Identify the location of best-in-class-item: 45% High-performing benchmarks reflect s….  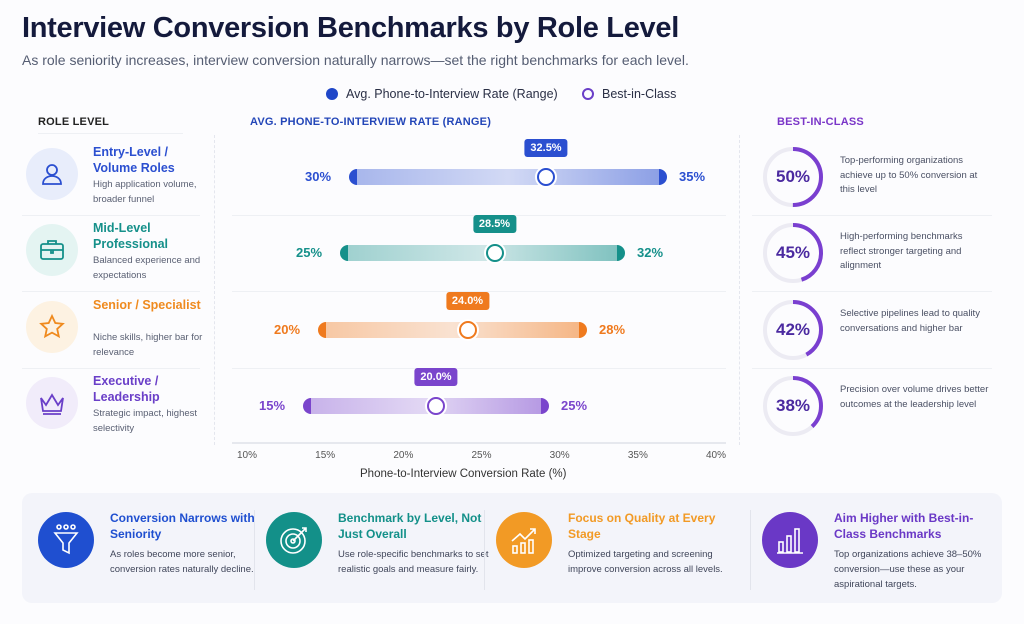
(880, 255).